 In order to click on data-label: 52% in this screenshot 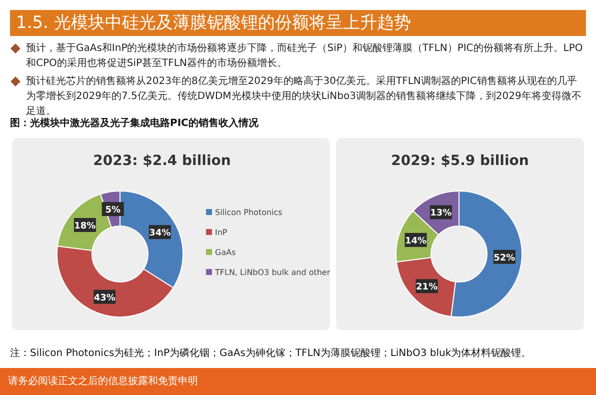, I will do `click(505, 258)`.